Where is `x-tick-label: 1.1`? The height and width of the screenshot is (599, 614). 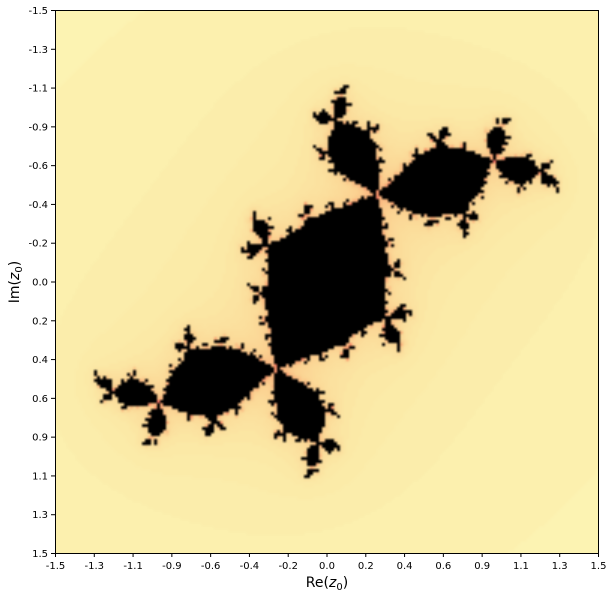 x-tick-label: 1.1 is located at coordinates (521, 566).